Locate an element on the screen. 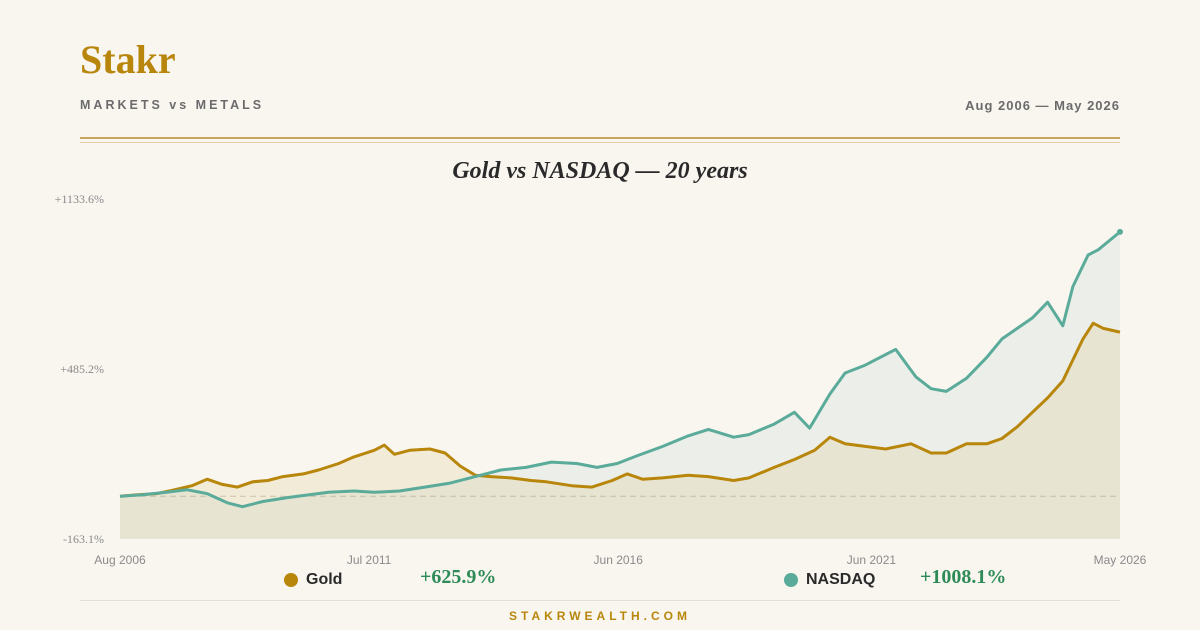 Image resolution: width=1200 pixels, height=630 pixels. y-tick-label: +1133.6% is located at coordinates (79, 199).